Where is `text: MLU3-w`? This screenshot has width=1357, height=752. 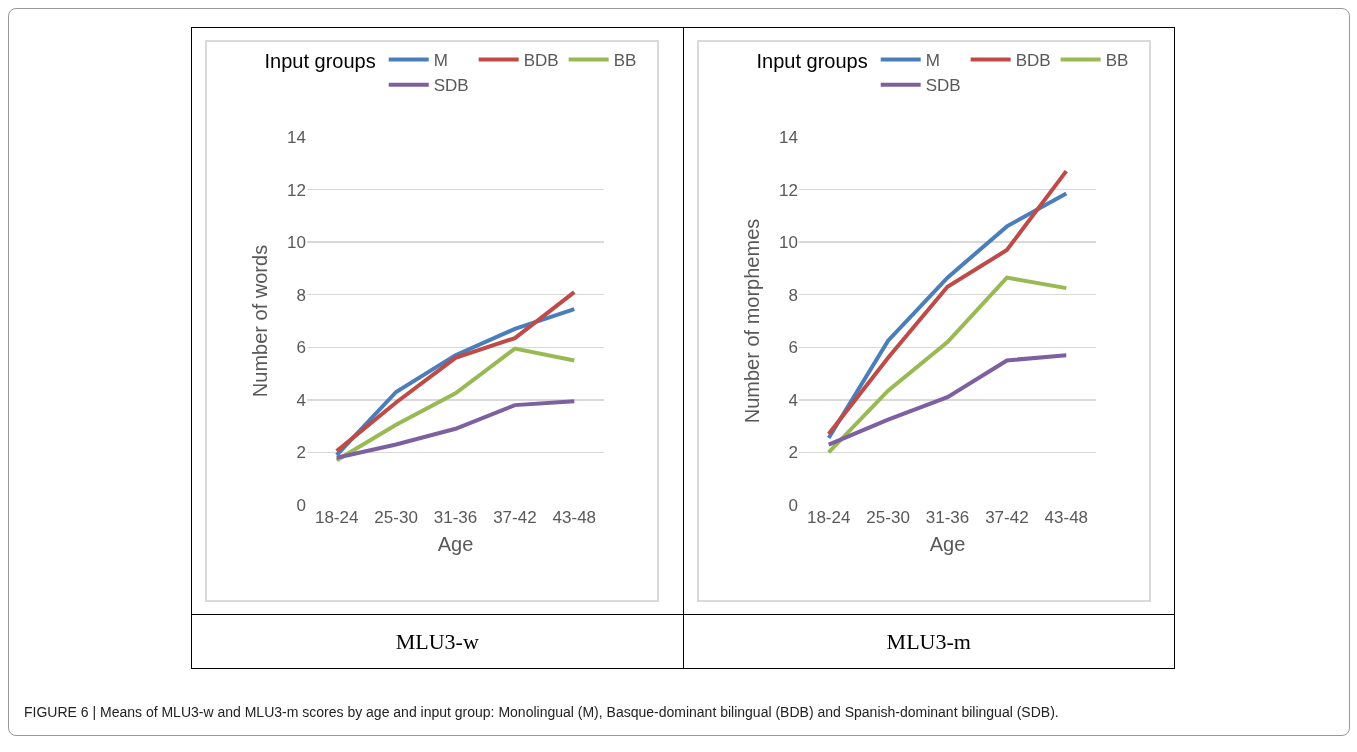 text: MLU3-w is located at coordinates (437, 641).